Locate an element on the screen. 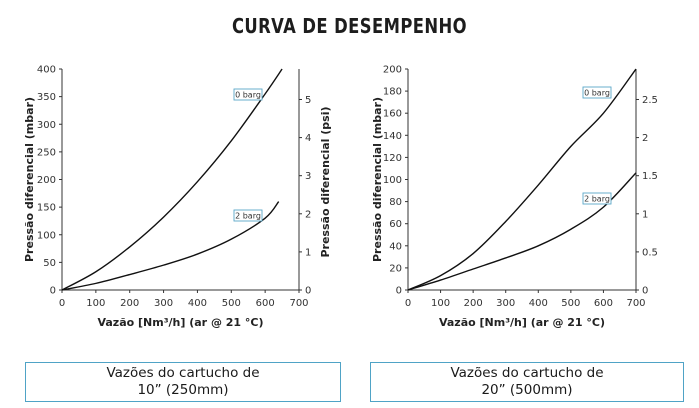 This screenshot has height=408, width=699. y-tick-label: 300 is located at coordinates (46, 125).